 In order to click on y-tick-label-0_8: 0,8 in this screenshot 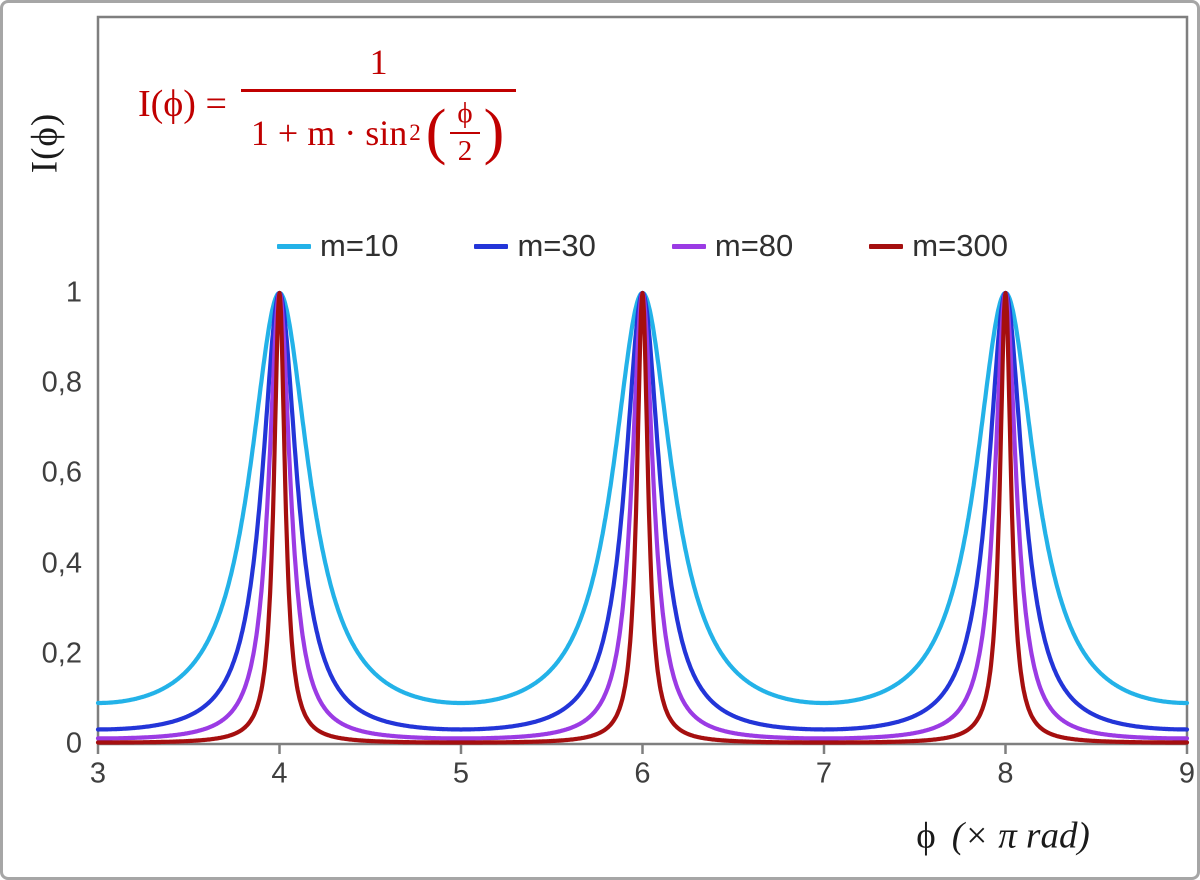, I will do `click(61, 382)`.